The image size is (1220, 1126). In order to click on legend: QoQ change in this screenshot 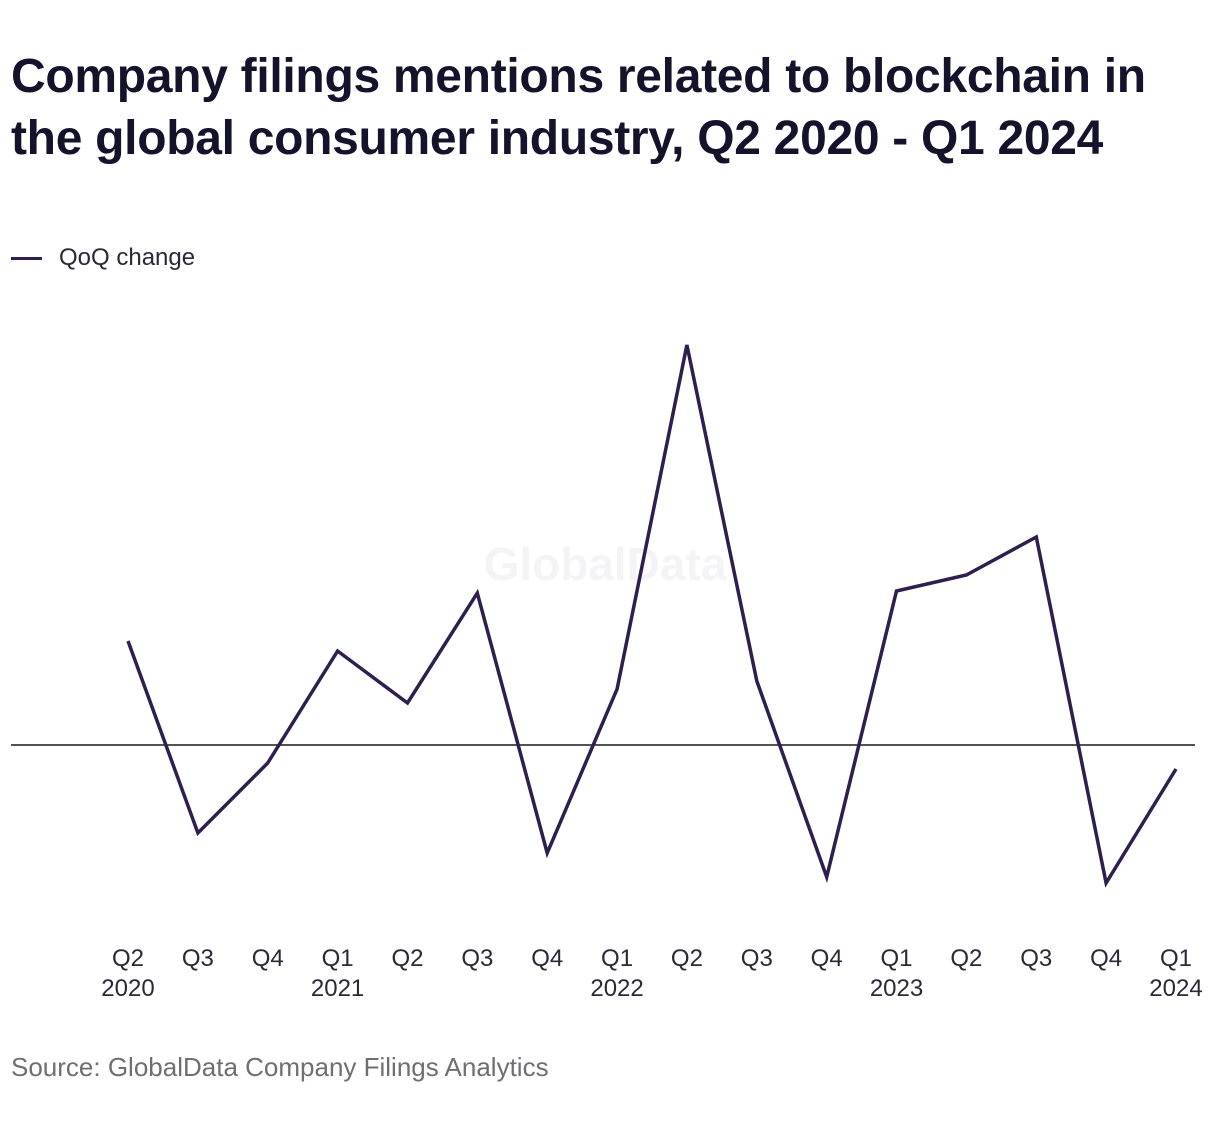, I will do `click(103, 258)`.